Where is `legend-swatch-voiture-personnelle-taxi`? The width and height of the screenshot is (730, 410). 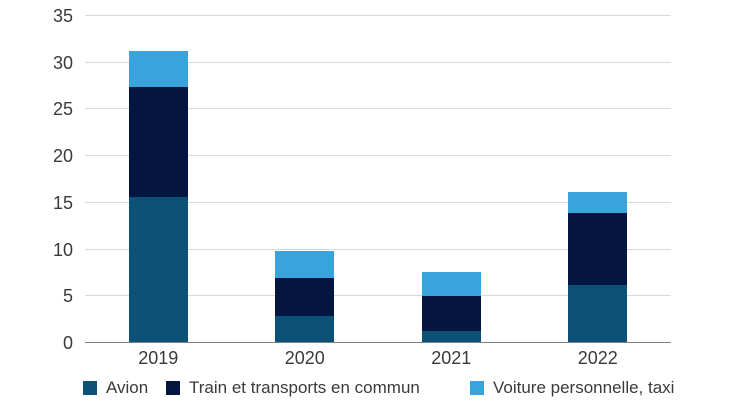 legend-swatch-voiture-personnelle-taxi is located at coordinates (477, 388).